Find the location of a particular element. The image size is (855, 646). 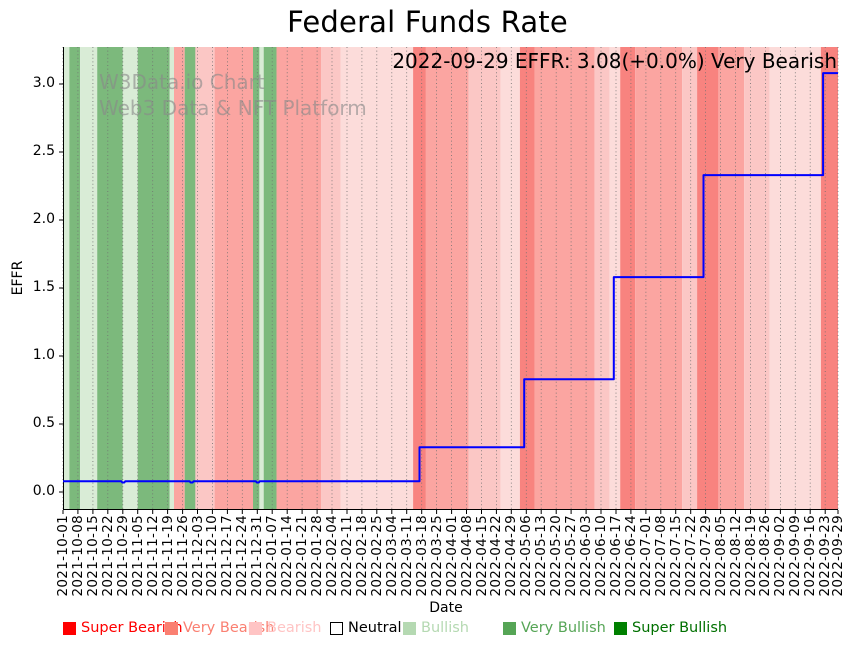

x-tick-label: 2021-11-26 is located at coordinates (182, 556).